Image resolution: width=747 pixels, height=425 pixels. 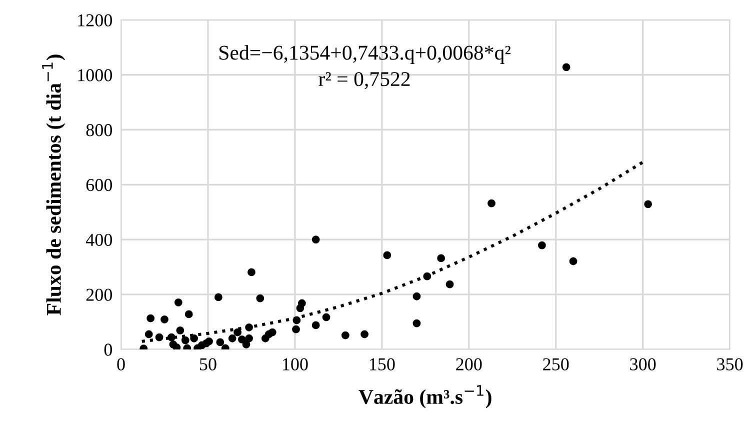 What do you see at coordinates (95, 20) in the screenshot?
I see `y-tick-label: 1200` at bounding box center [95, 20].